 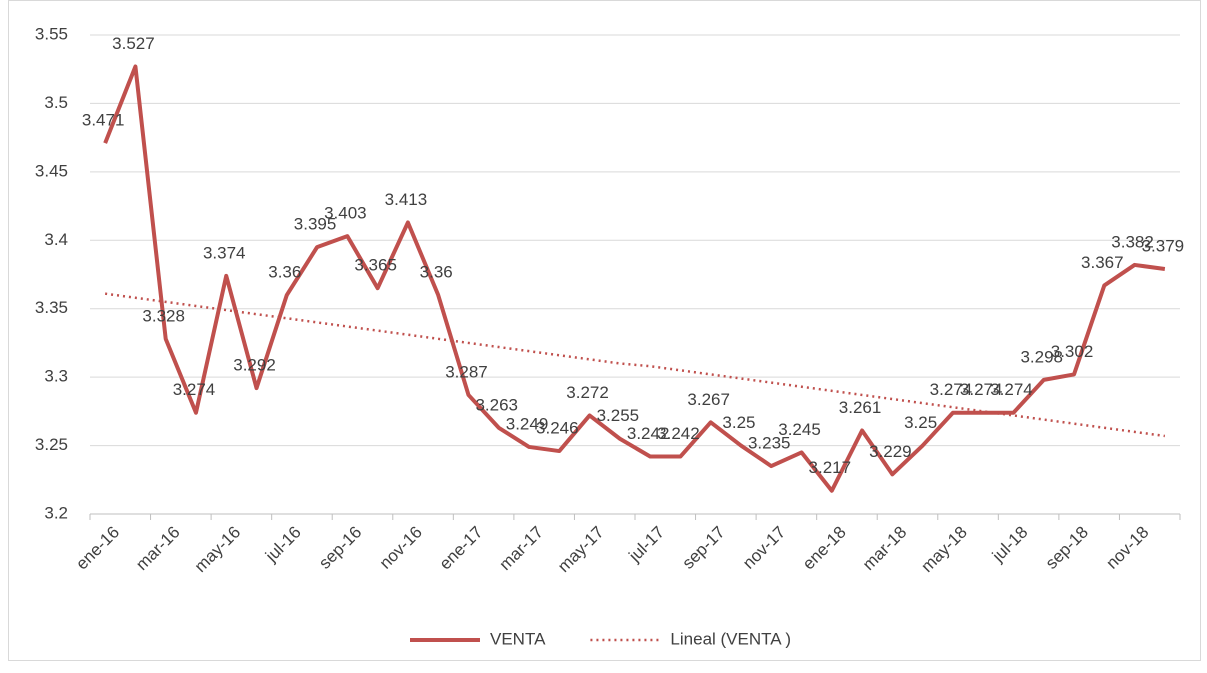 I want to click on data-label: 3.403, so click(x=345, y=213).